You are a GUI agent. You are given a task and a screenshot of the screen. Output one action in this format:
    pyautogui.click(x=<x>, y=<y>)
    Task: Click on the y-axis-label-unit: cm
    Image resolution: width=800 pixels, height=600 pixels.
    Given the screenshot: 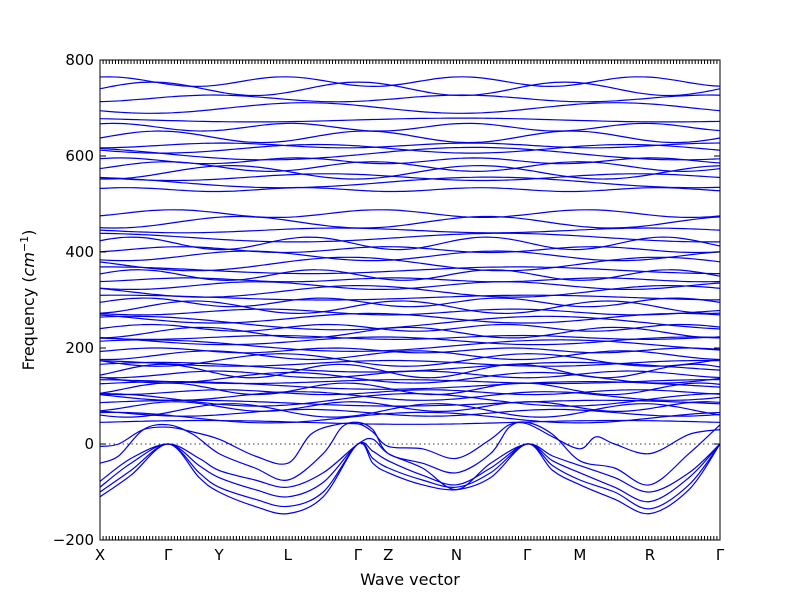 What is the action you would take?
    pyautogui.click(x=28, y=264)
    